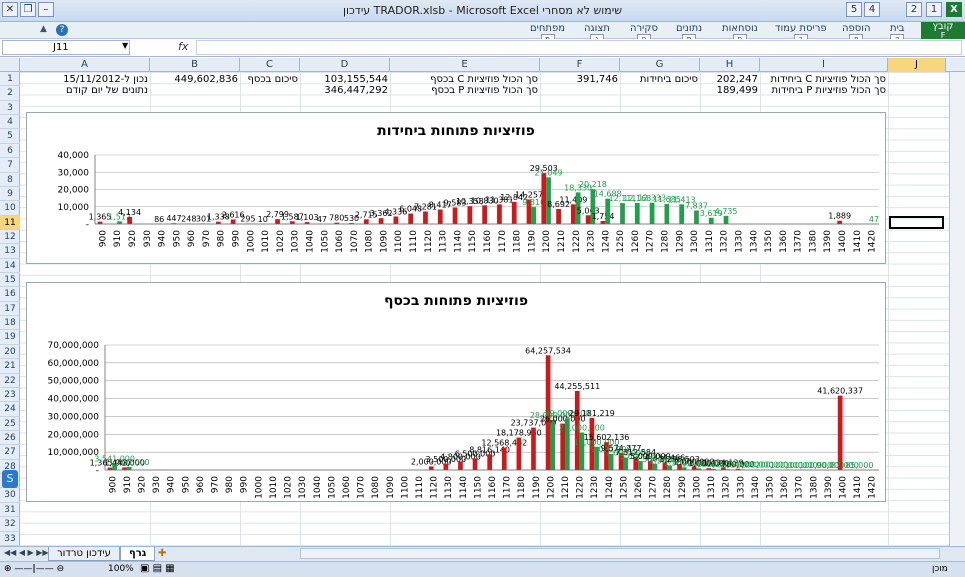 The width and height of the screenshot is (965, 577). I want to click on row-header-17: 17, so click(10, 309).